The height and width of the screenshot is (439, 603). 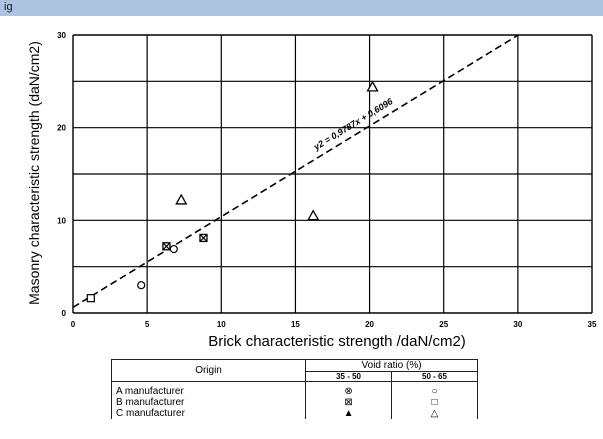 I want to click on void-col-2: 50 - 65, so click(x=434, y=376).